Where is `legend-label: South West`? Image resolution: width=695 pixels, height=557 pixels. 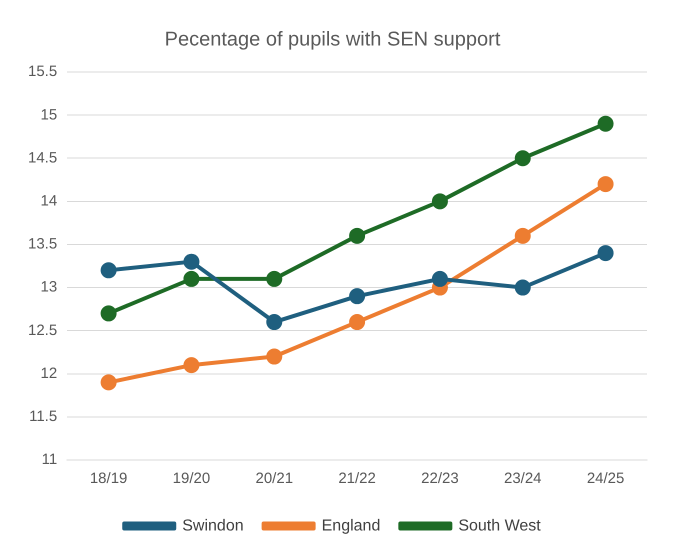 legend-label: South West is located at coordinates (500, 525).